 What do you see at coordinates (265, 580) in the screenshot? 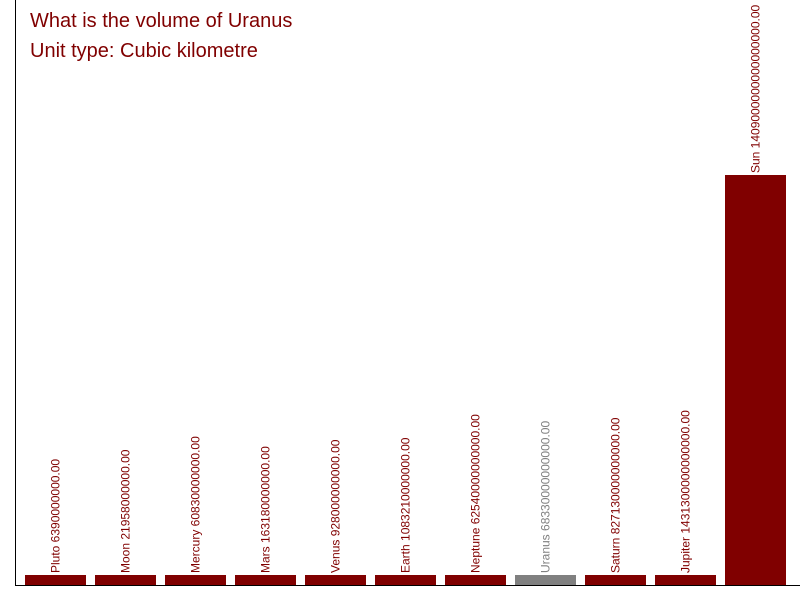
I see `bar-mars` at bounding box center [265, 580].